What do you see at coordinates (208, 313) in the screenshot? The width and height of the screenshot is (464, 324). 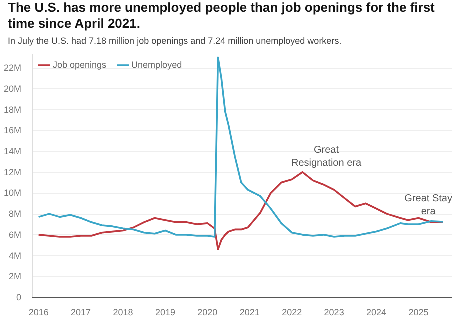 I see `x-tick-label: 2020` at bounding box center [208, 313].